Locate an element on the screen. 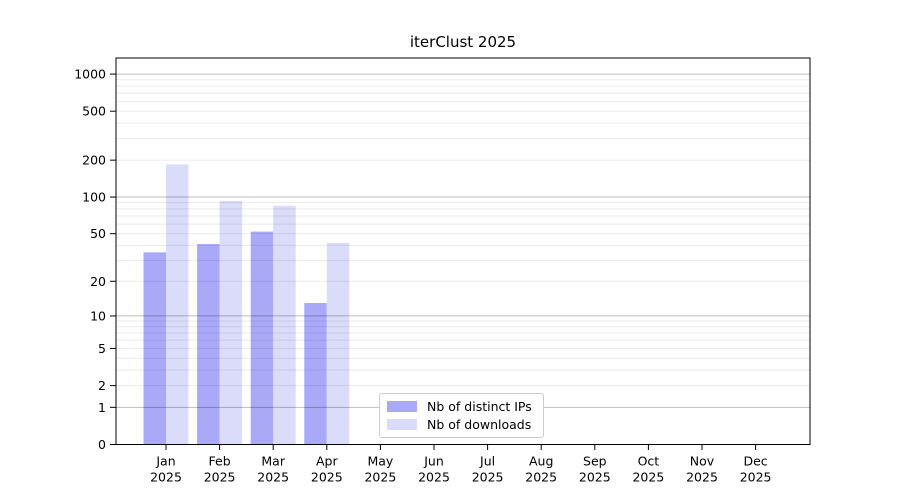 The image size is (900, 500). bar-distinct-ips-jan is located at coordinates (154, 348).